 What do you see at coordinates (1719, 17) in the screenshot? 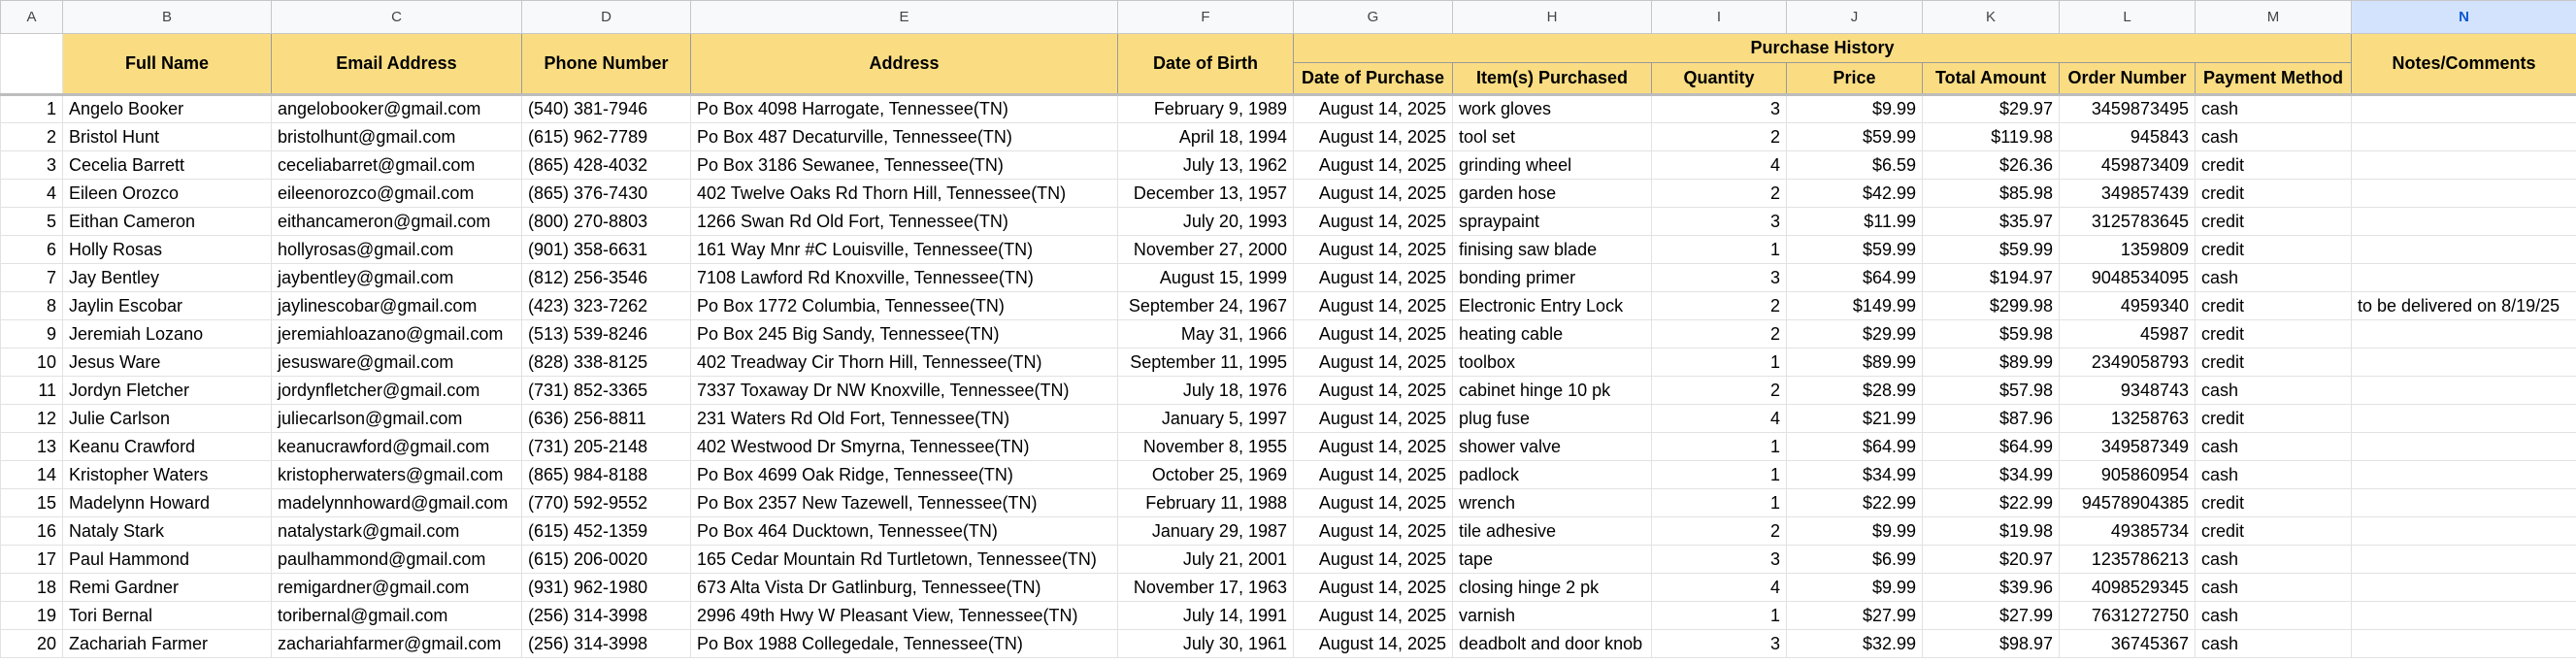
I see `column-letter: I` at bounding box center [1719, 17].